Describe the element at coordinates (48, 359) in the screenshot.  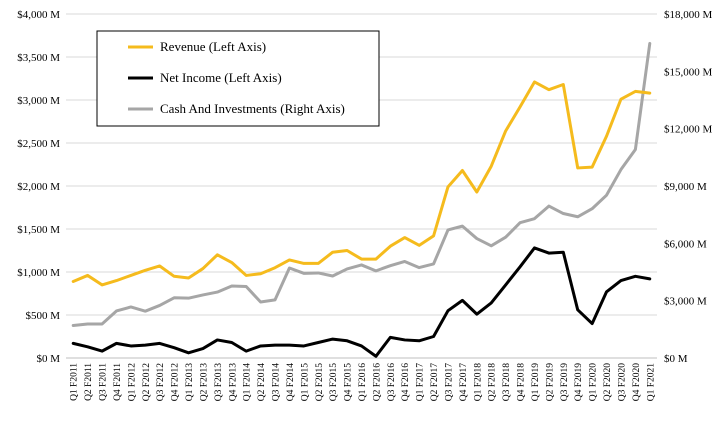
I see `left-axis-tick-label: $0 M` at that location.